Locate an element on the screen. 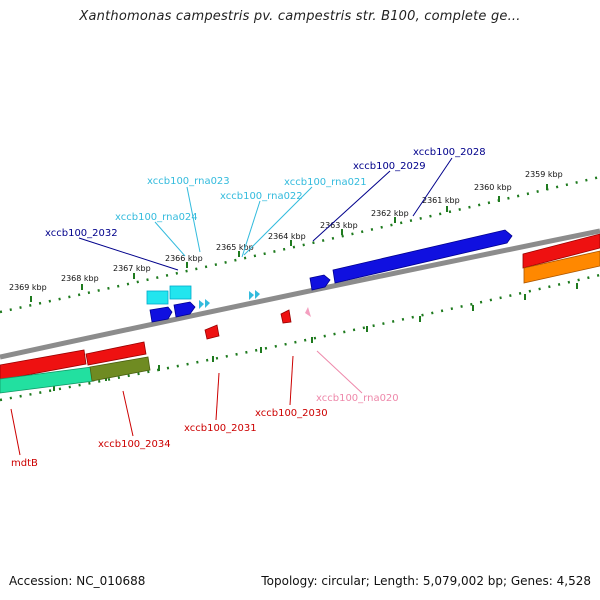 This screenshot has width=600, height=600. gene-mdtB is located at coordinates (43, 365).